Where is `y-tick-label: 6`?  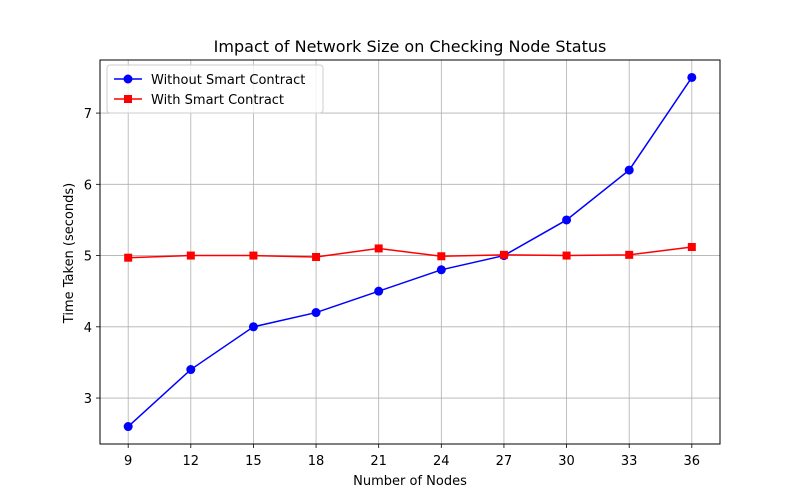
y-tick-label: 6 is located at coordinates (88, 185).